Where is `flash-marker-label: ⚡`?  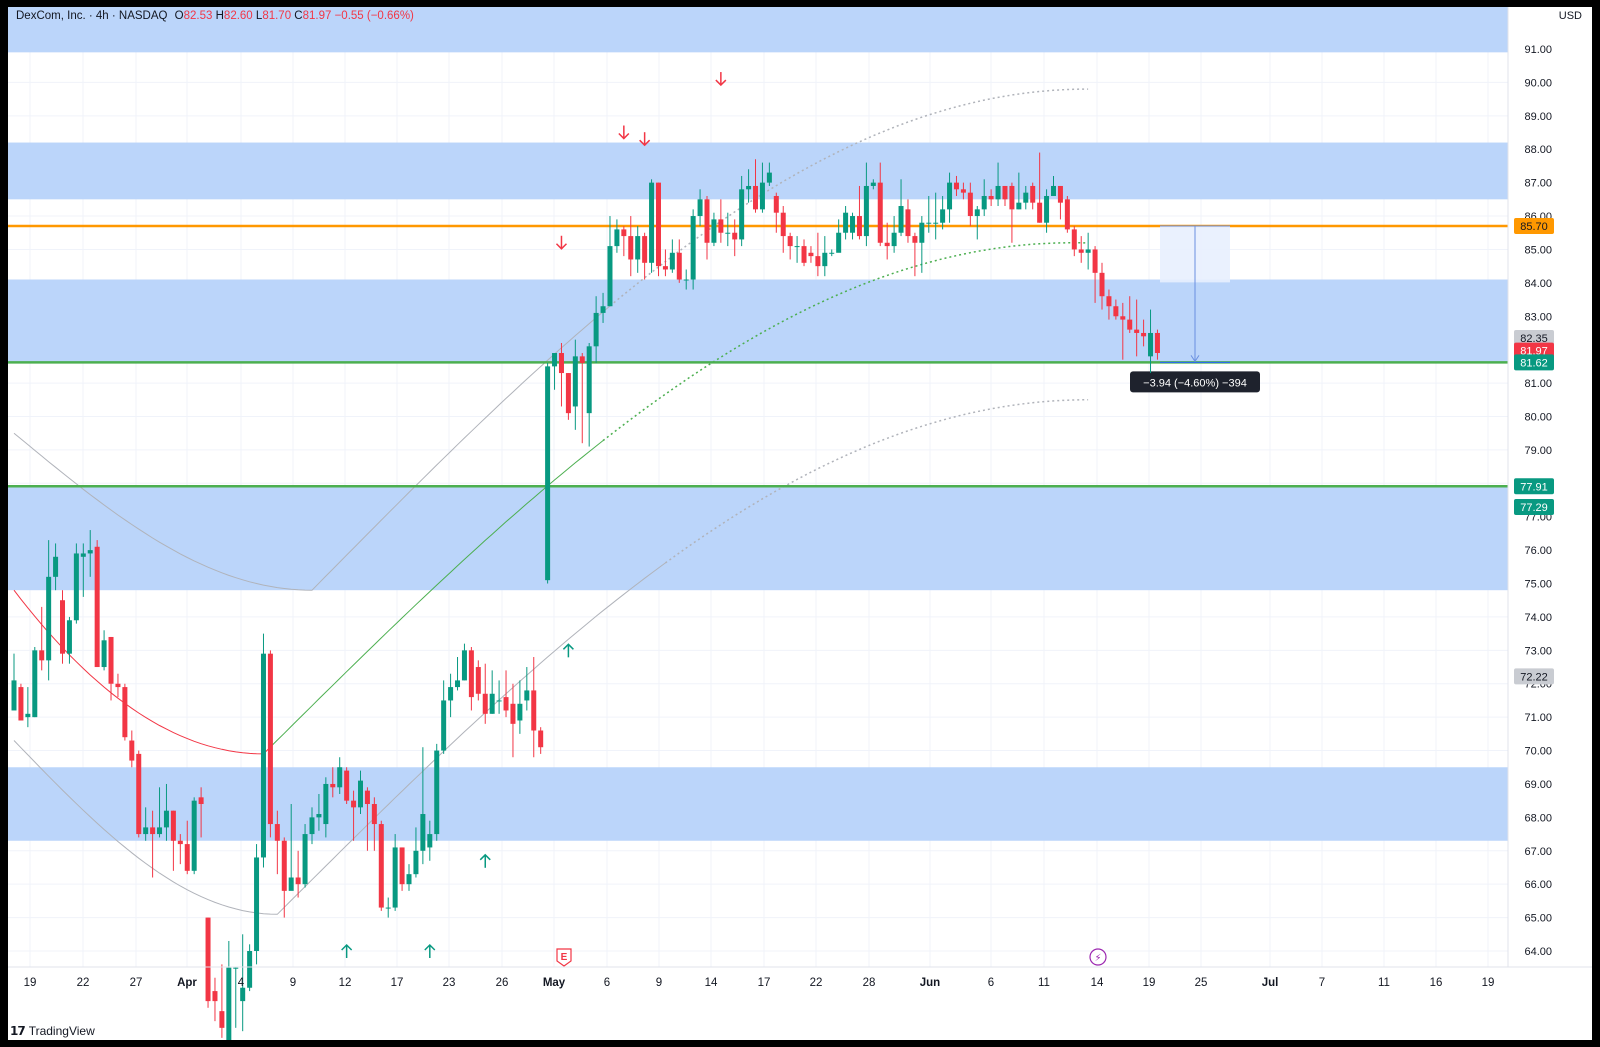
flash-marker-label: ⚡ is located at coordinates (1097, 958).